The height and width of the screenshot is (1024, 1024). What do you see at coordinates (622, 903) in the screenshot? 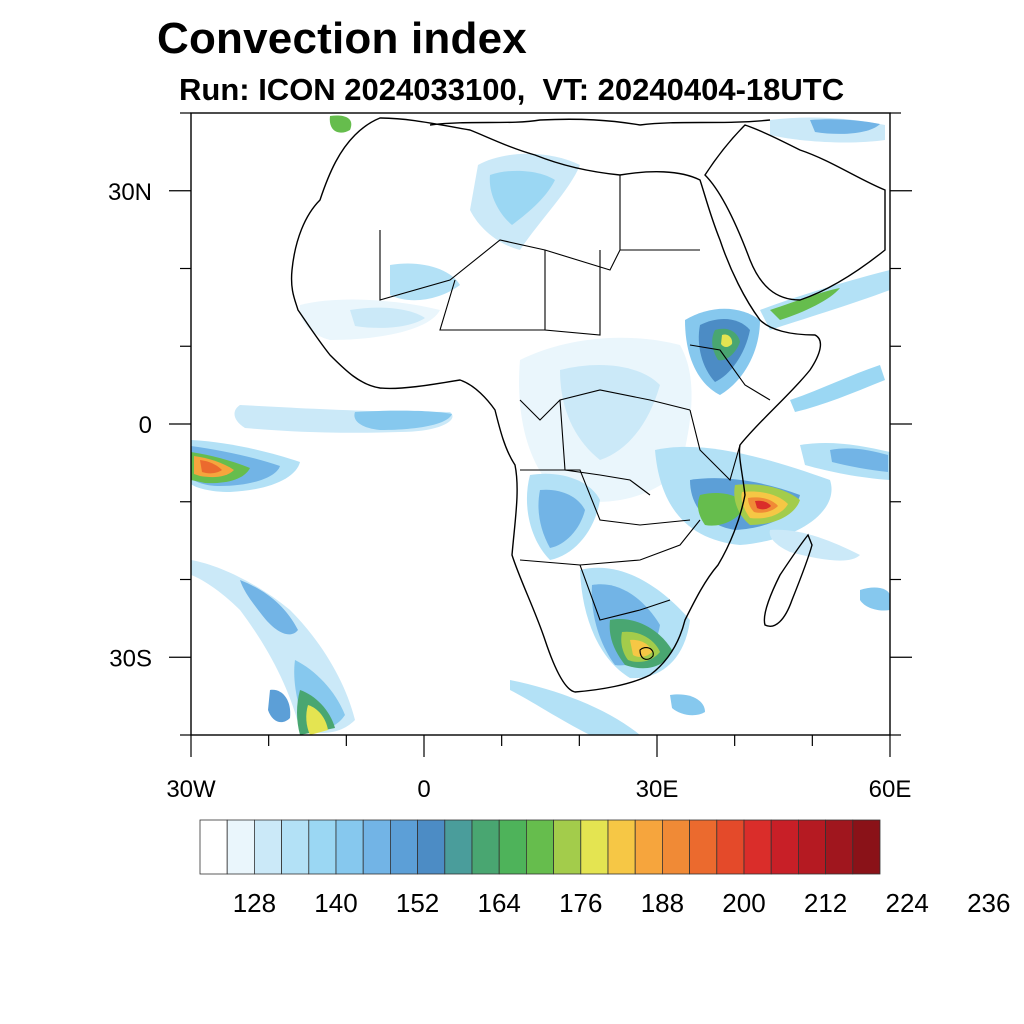
I see `colorbar-labels: 128 140 152 164 176 188 200 212 224 236` at bounding box center [622, 903].